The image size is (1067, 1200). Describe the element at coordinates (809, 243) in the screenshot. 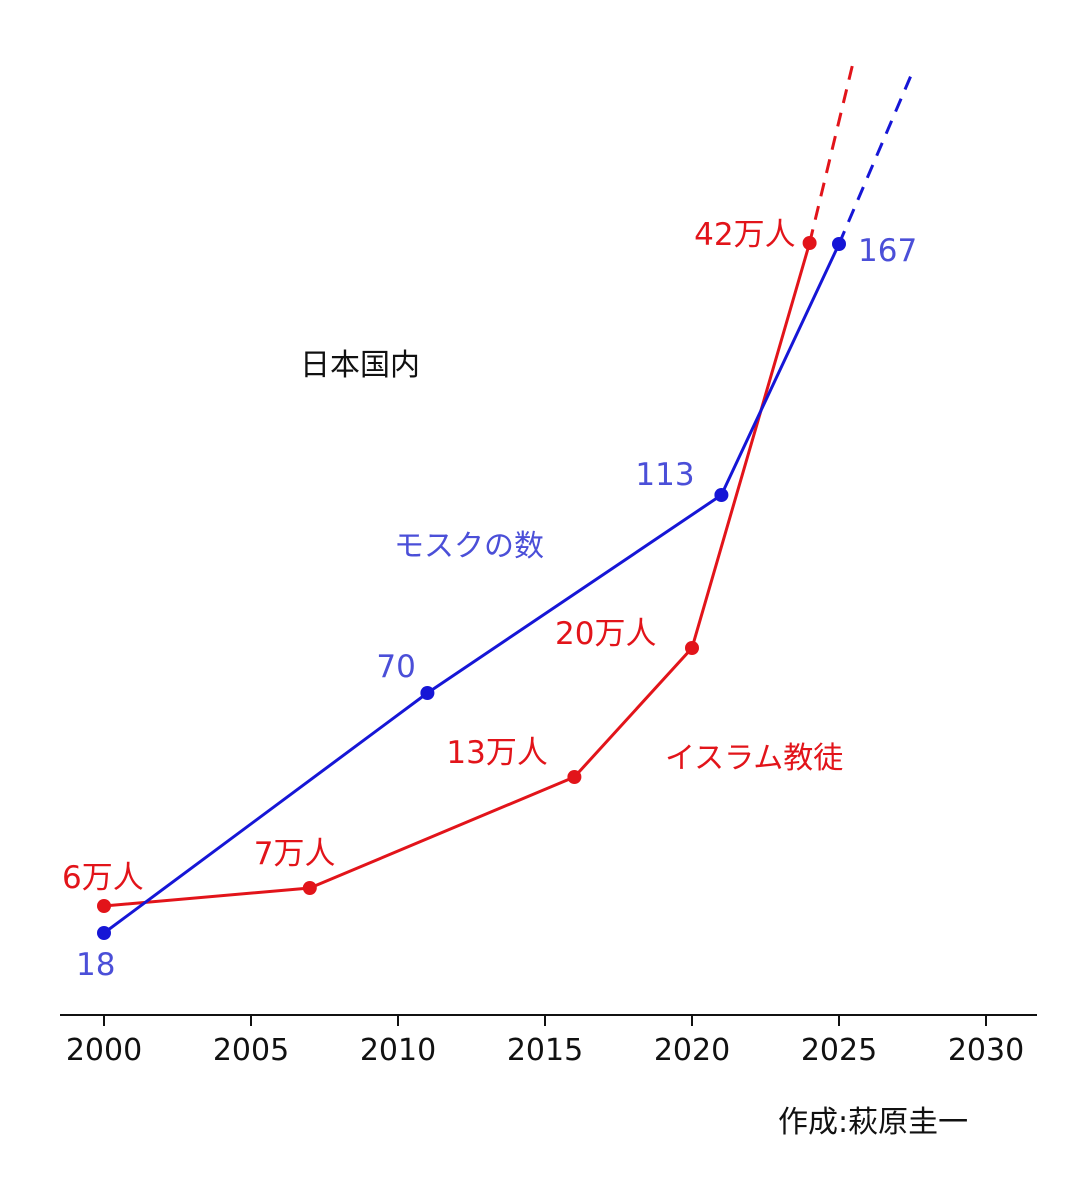

I see `data-point-muslims-2024` at that location.